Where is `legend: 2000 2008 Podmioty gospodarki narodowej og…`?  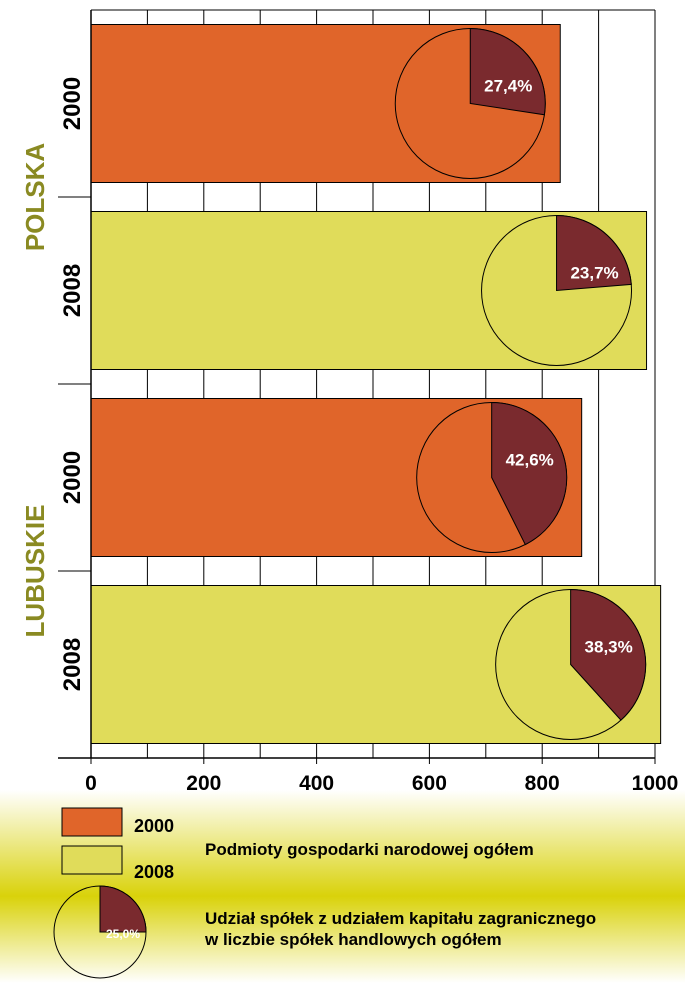
legend: 2000 2008 Podmioty gospodarki narodowej og… is located at coordinates (324, 893).